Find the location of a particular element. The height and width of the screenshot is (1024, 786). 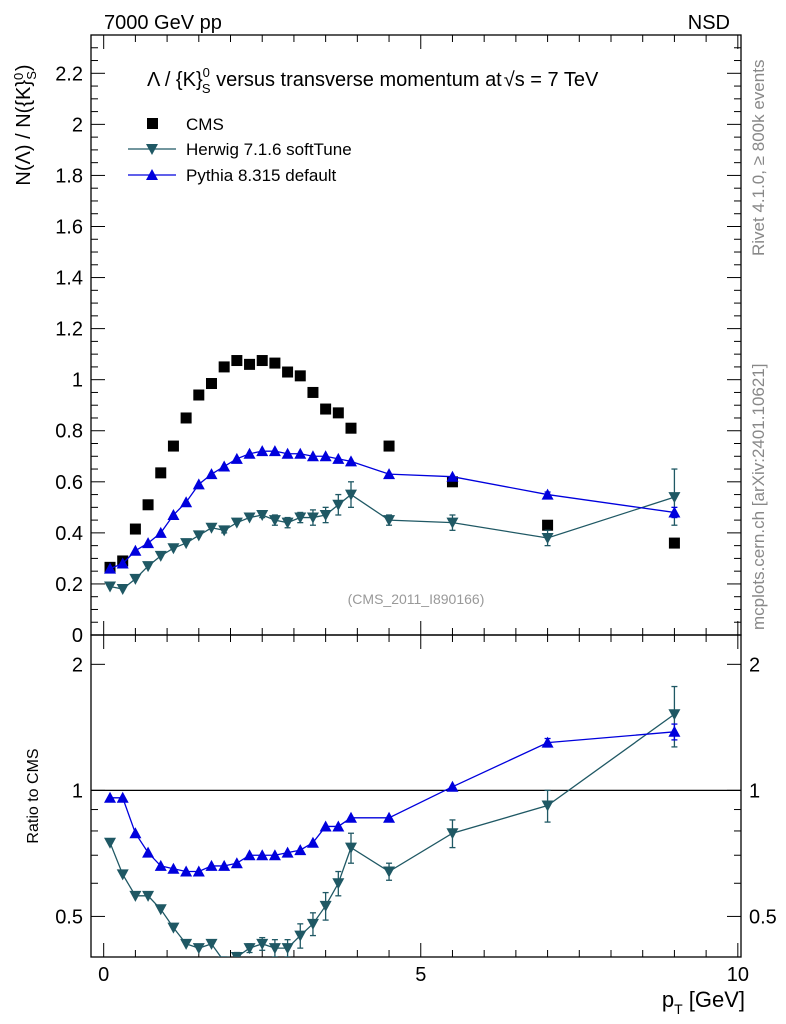

legend-herwig-label: Herwig 7.1.6 softTune is located at coordinates (269, 149).